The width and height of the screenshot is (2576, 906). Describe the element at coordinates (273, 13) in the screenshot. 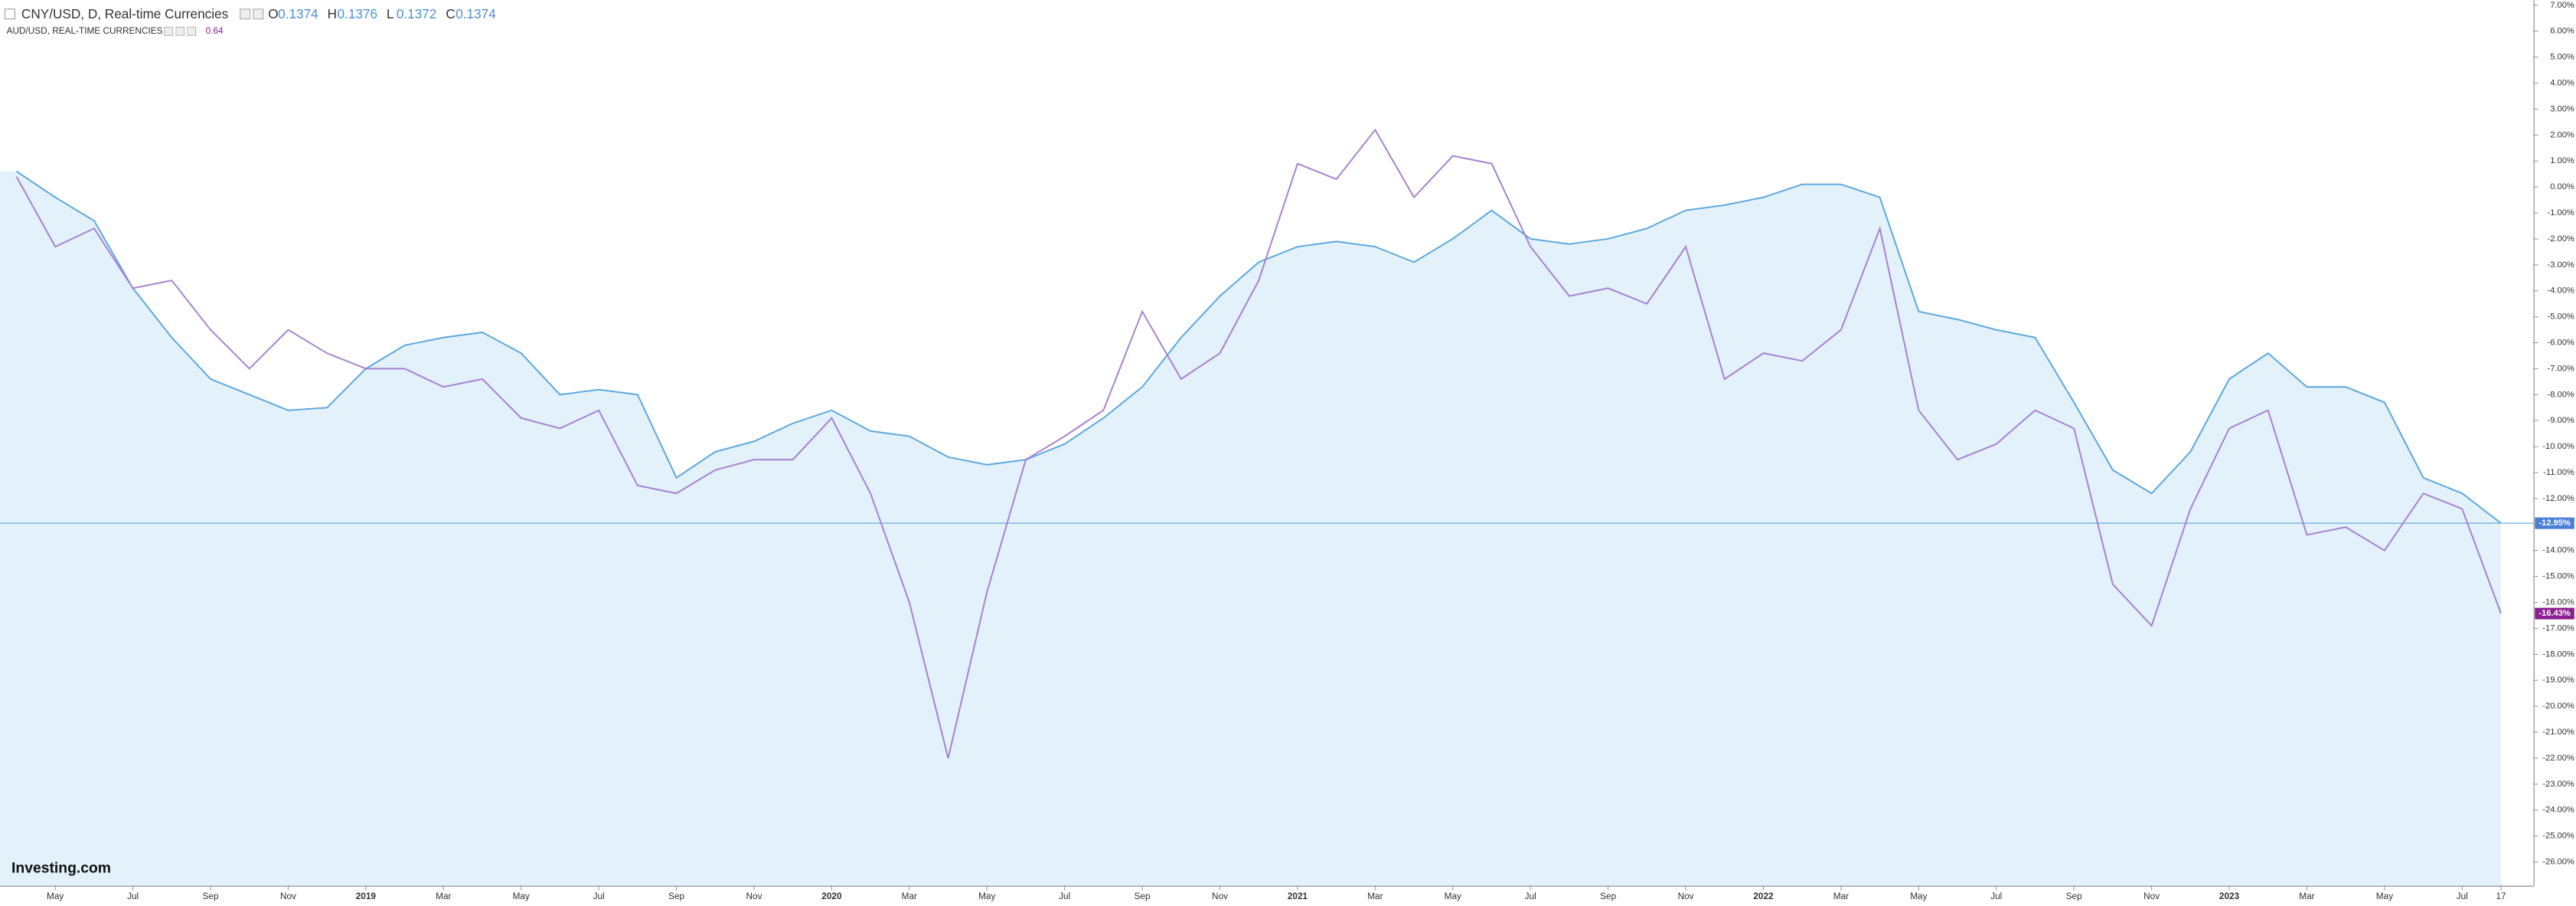

I see `ohlc-key: O` at that location.